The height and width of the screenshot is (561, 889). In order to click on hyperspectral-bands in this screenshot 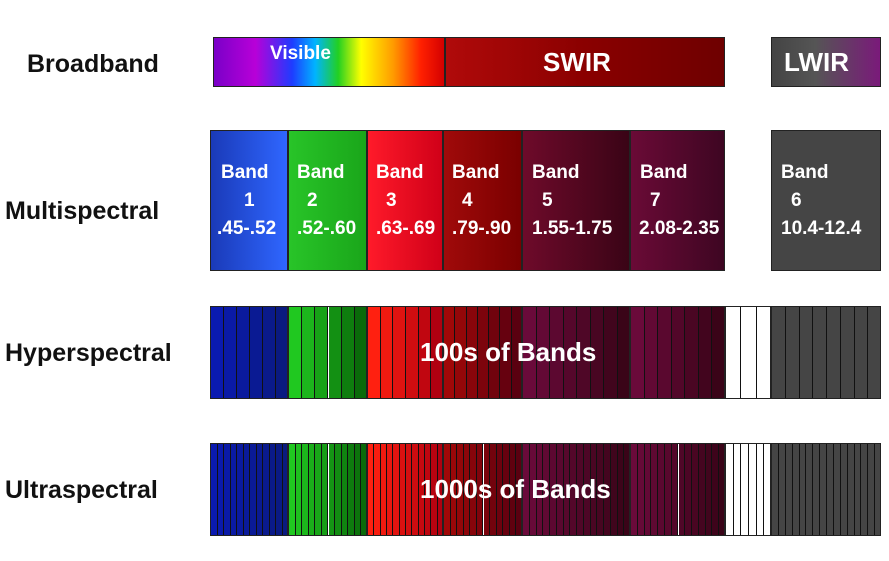, I will do `click(545, 352)`.